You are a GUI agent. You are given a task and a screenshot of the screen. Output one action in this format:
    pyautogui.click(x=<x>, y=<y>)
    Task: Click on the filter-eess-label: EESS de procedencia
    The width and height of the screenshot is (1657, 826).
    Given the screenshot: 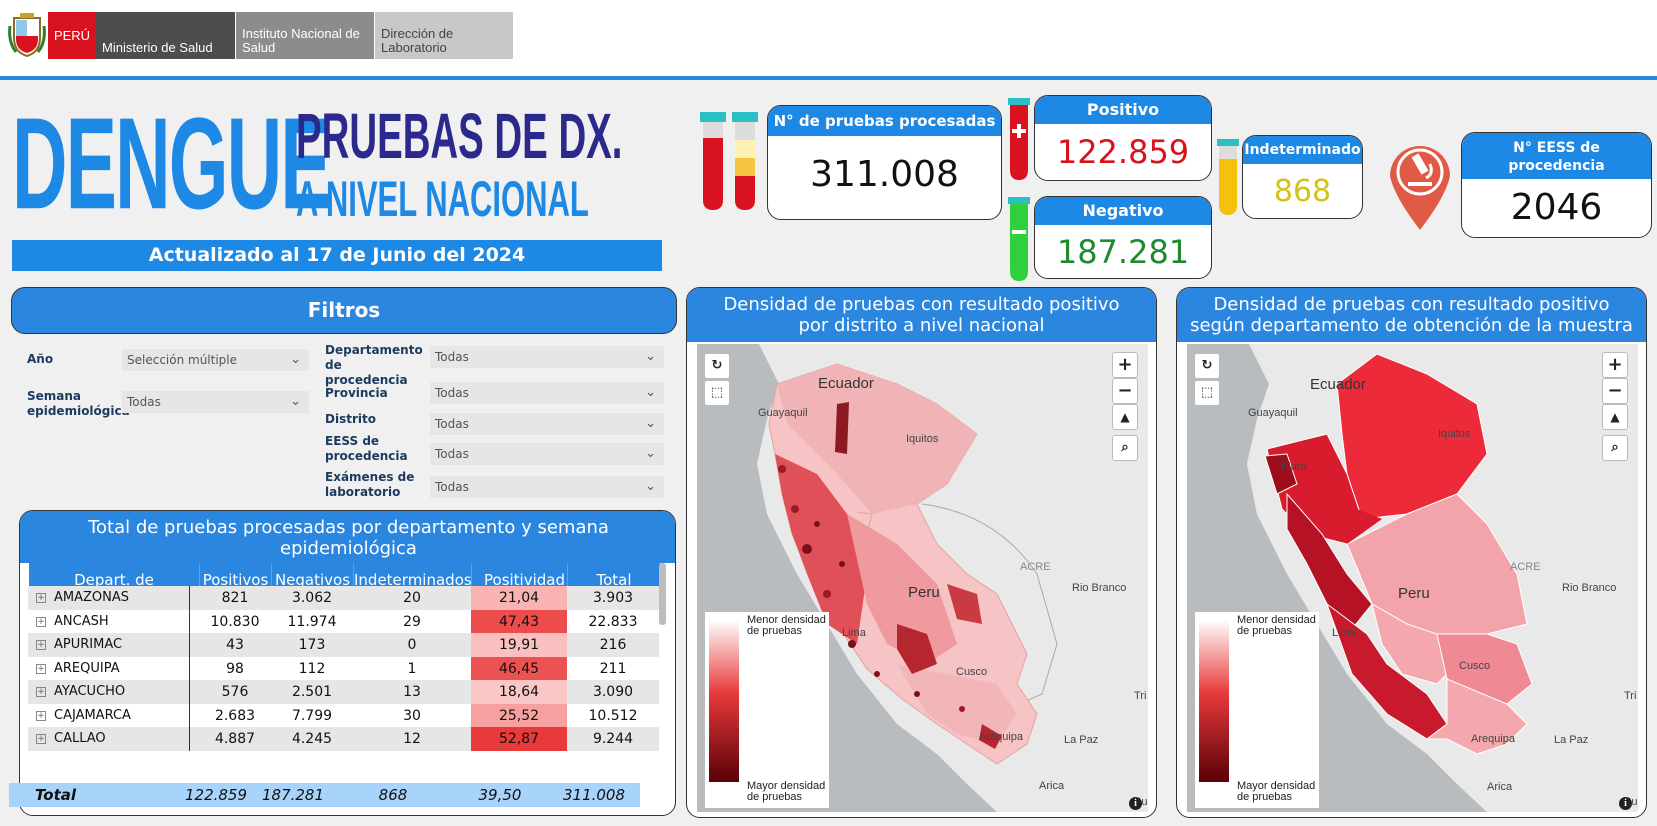 What is the action you would take?
    pyautogui.click(x=366, y=448)
    